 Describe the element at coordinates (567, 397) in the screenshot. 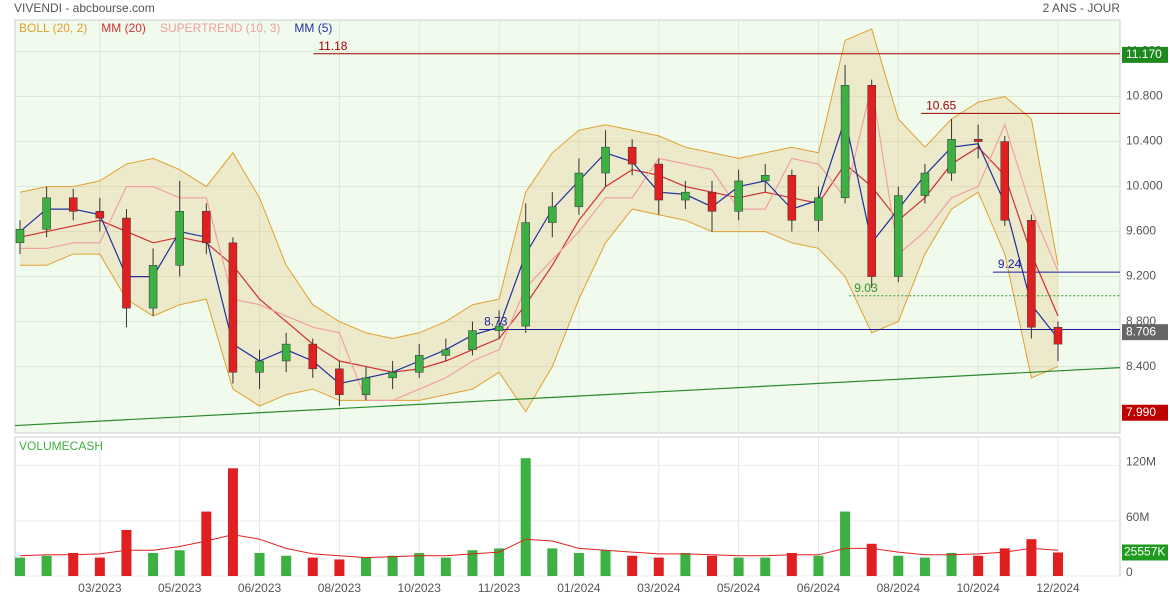

I see `trendline` at that location.